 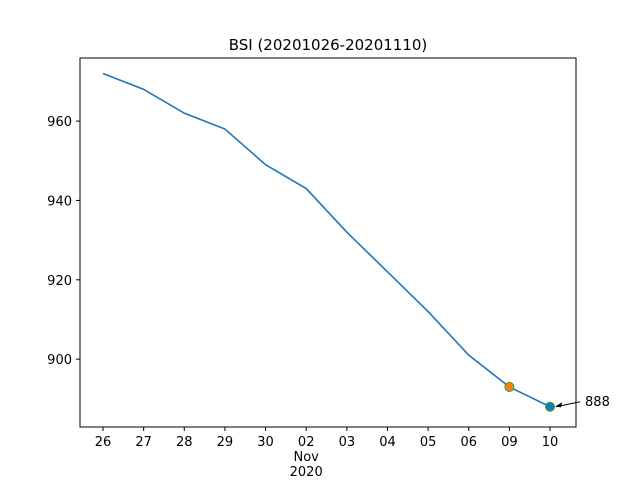 I want to click on x-tick-label: 28, so click(x=184, y=442).